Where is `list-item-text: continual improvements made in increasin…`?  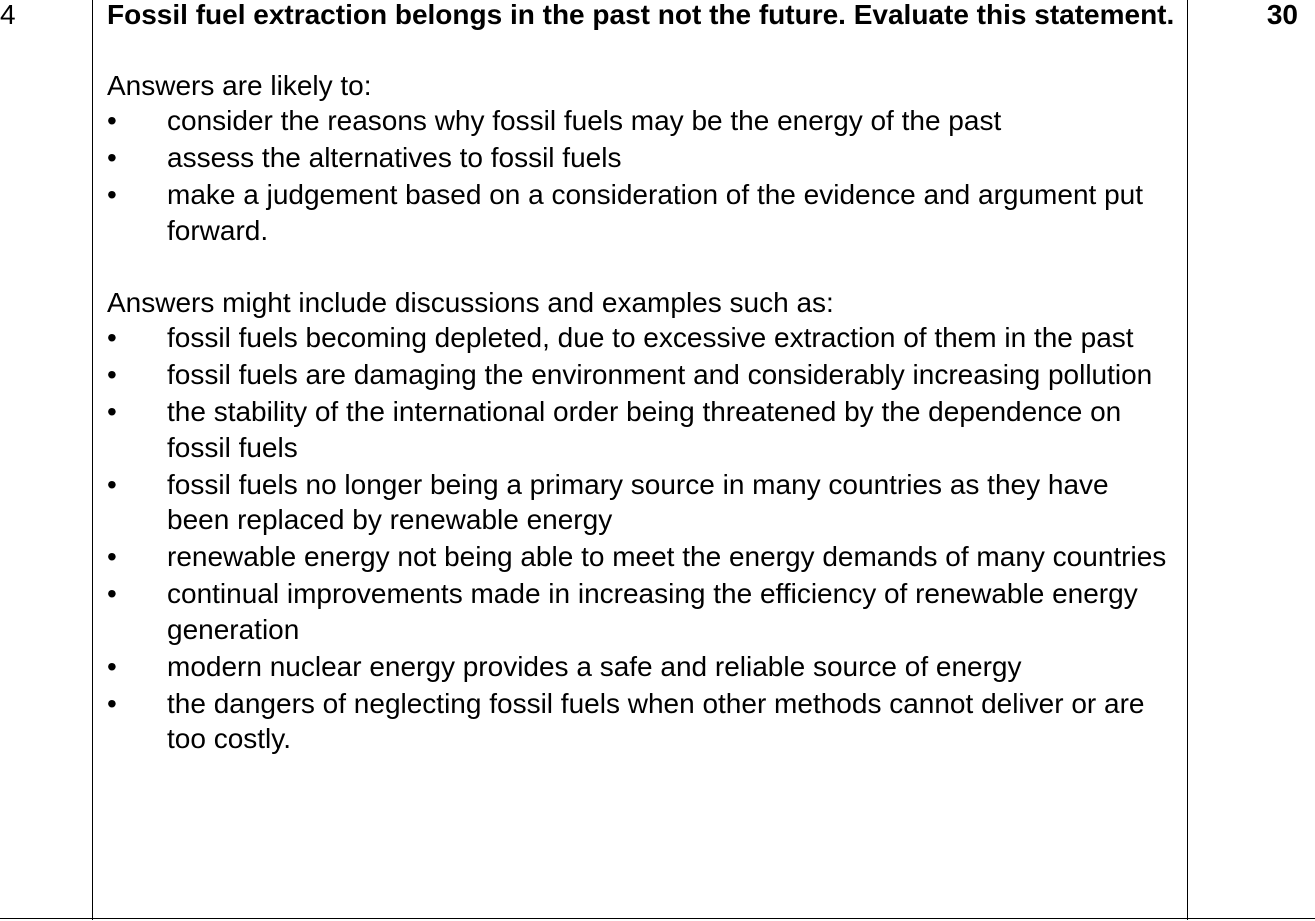 list-item-text: continual improvements made in increasin… is located at coordinates (652, 611).